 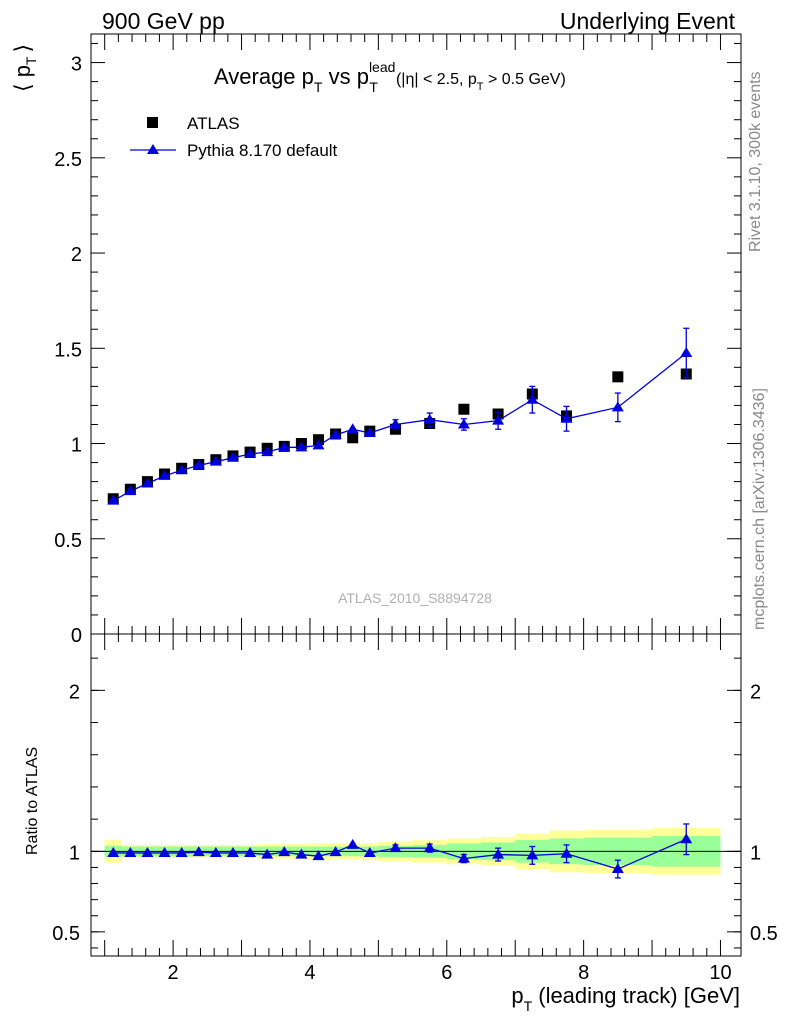 What do you see at coordinates (517, 995) in the screenshot?
I see `xlabel-main: p` at bounding box center [517, 995].